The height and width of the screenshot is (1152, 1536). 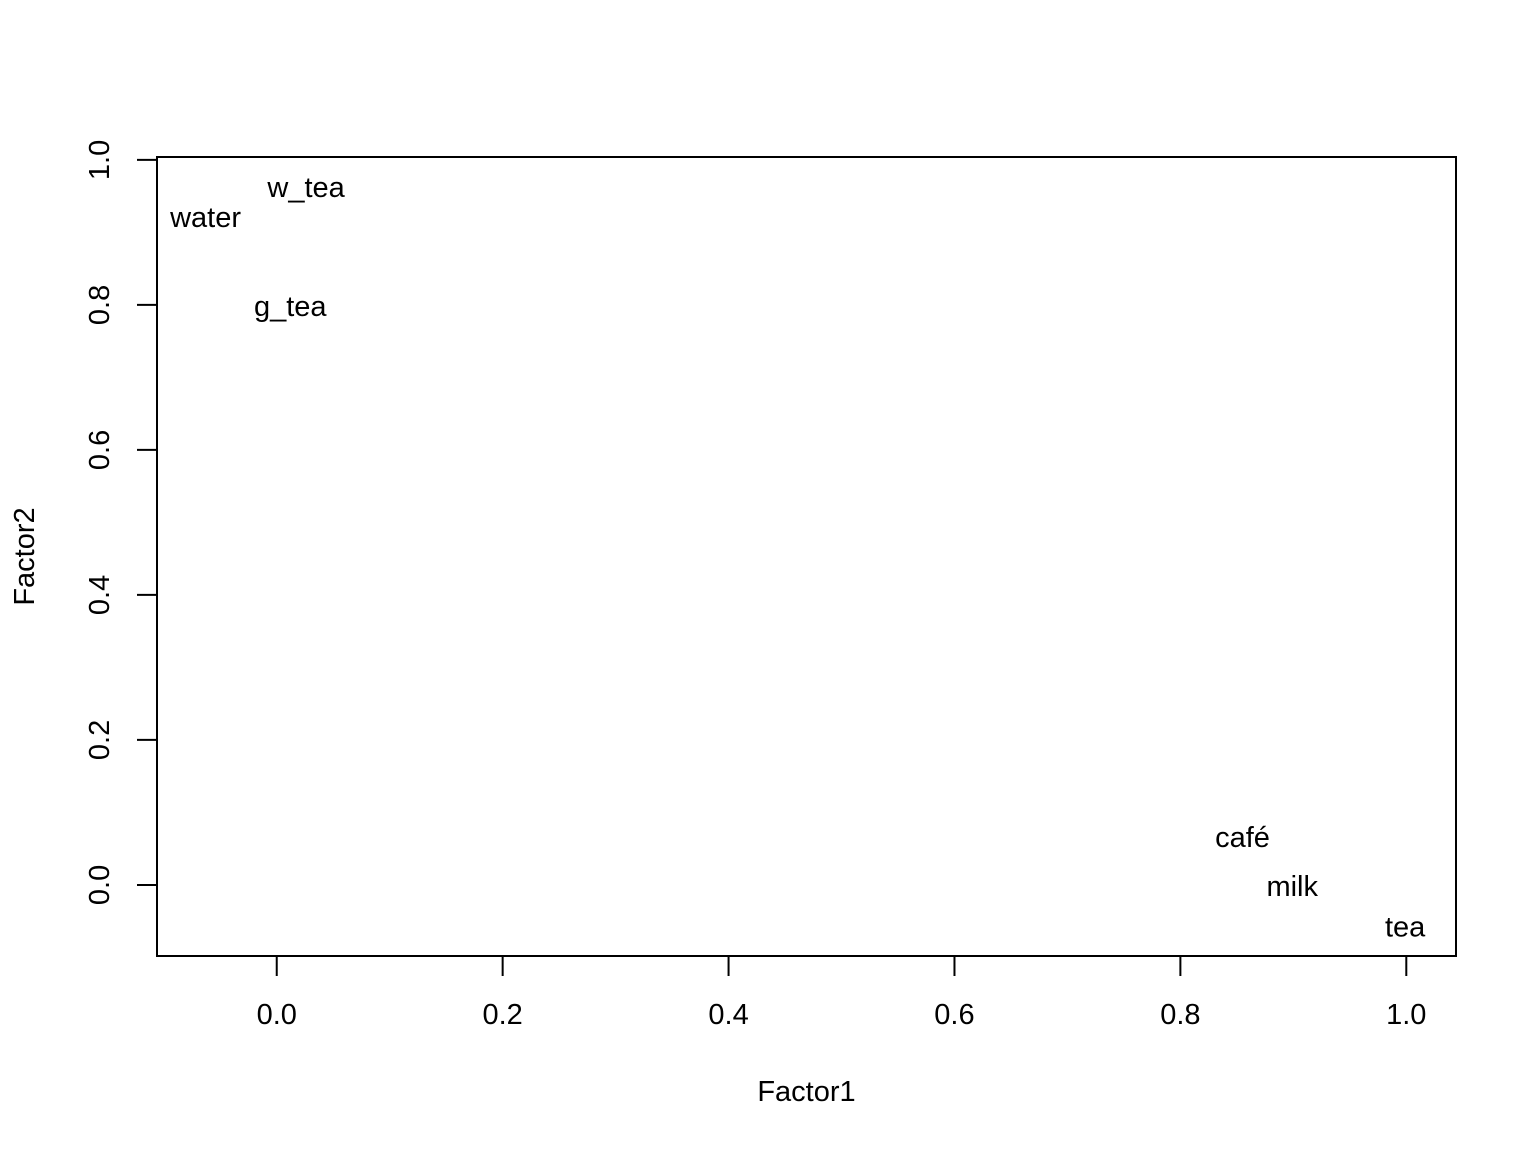 What do you see at coordinates (1292, 887) in the screenshot?
I see `point-label-milk: milk` at bounding box center [1292, 887].